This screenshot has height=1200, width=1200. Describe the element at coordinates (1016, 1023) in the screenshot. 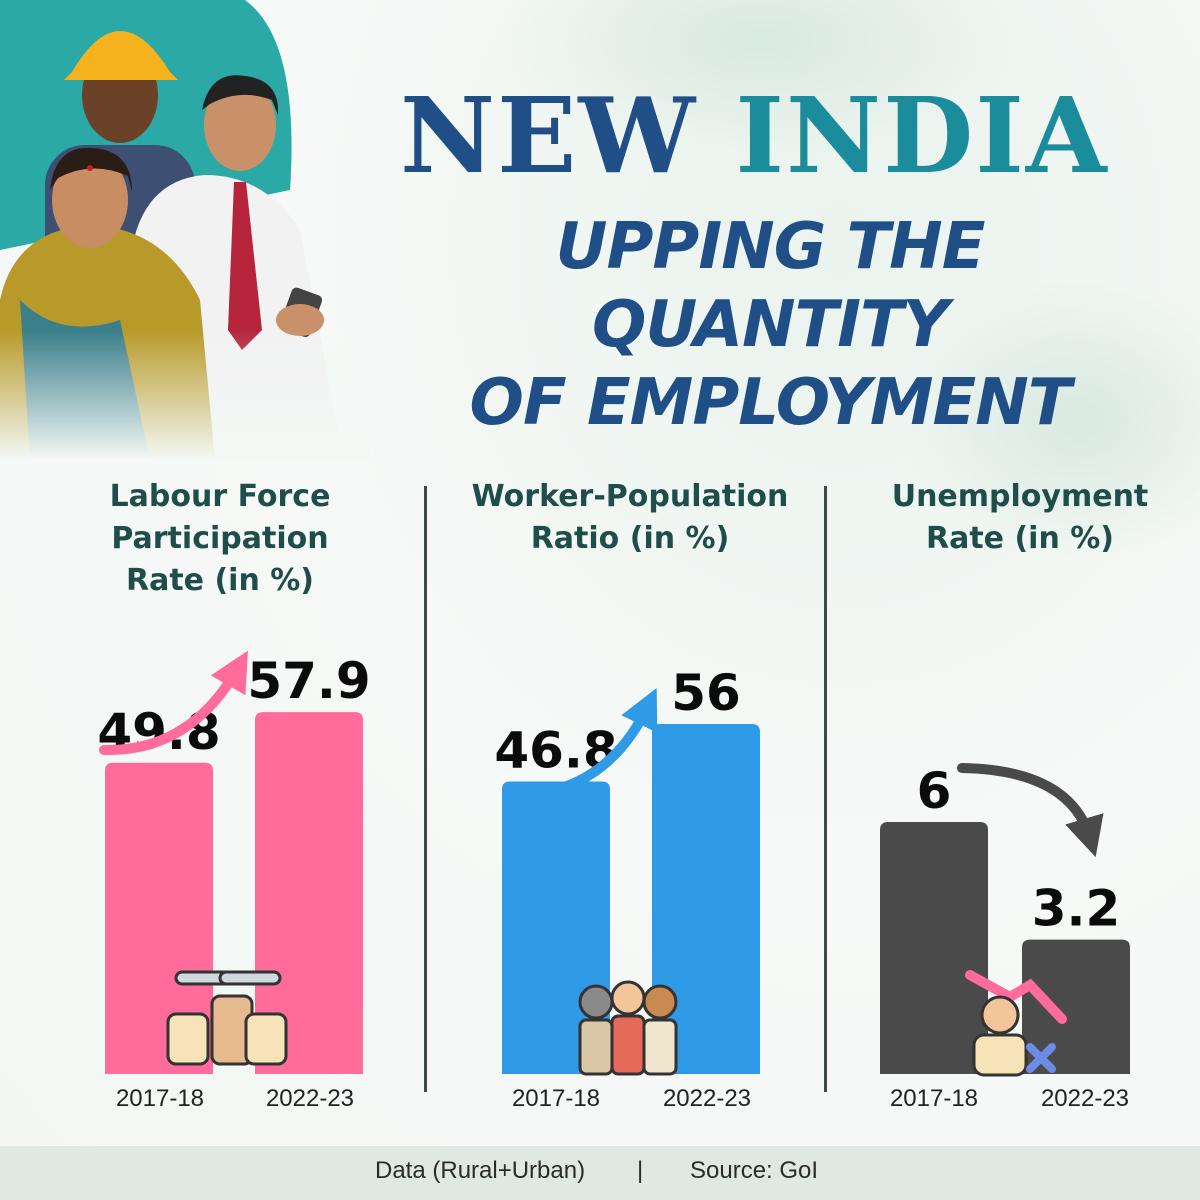

I see `unemployed-person-icon` at that location.